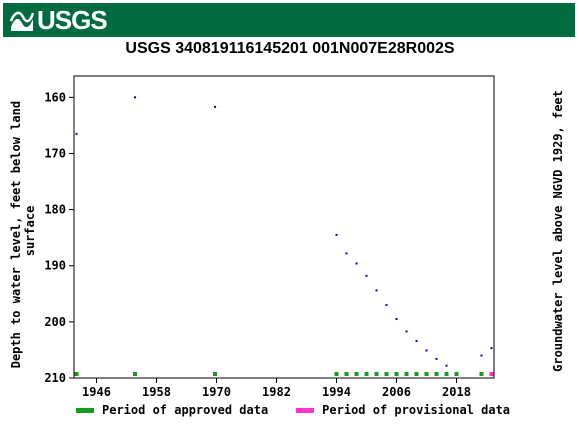 Image resolution: width=580 pixels, height=430 pixels. Describe the element at coordinates (416, 410) in the screenshot. I see `legend-provisional-label: Period of provisional data` at that location.